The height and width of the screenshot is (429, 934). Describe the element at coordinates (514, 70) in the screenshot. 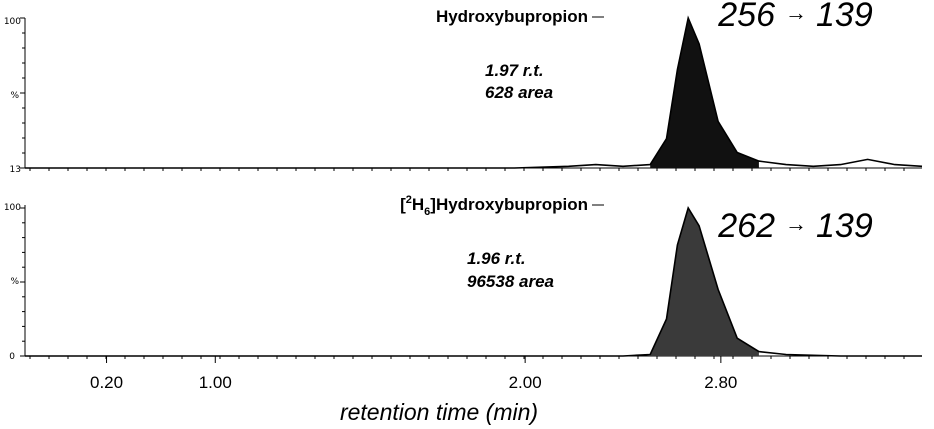

I see `rt-annotation-top: 1.97 r.t.` at that location.